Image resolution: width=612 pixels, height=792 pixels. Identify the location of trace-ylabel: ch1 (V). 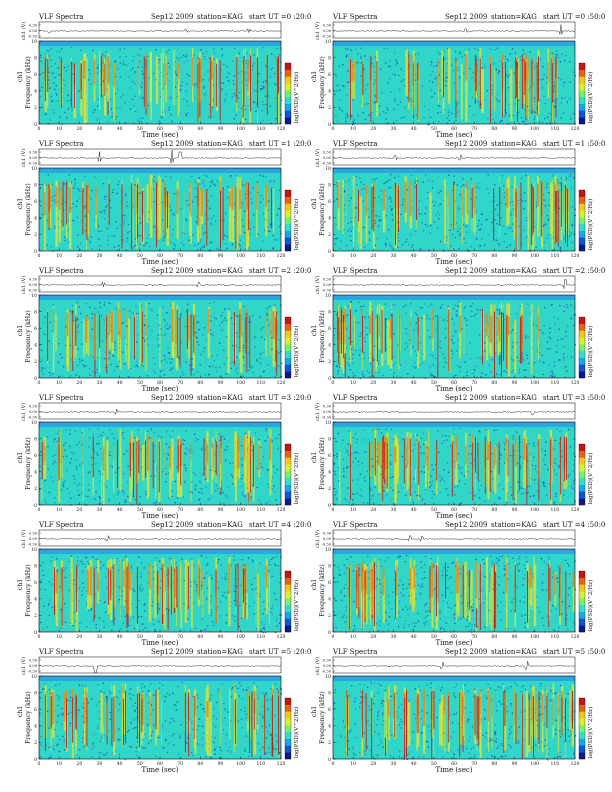
(317, 285).